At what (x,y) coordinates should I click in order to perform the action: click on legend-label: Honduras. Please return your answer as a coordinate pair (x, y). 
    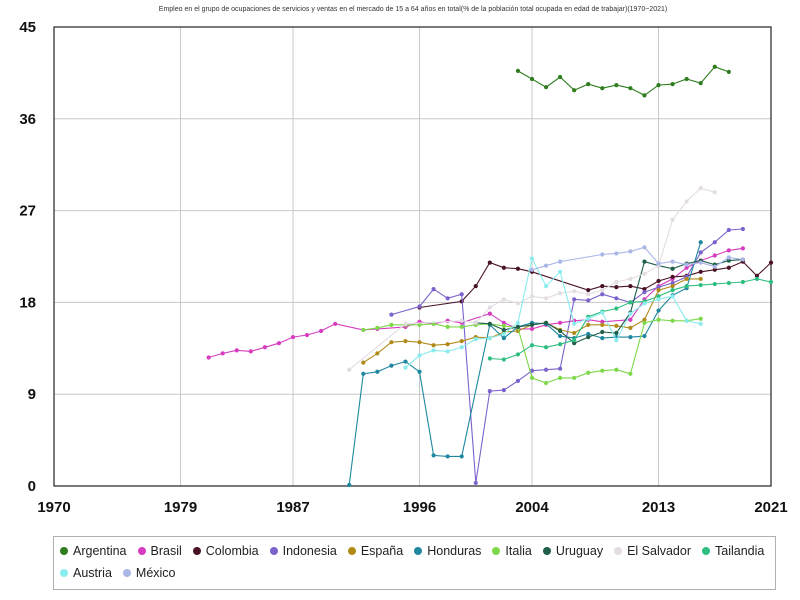
    Looking at the image, I should click on (454, 551).